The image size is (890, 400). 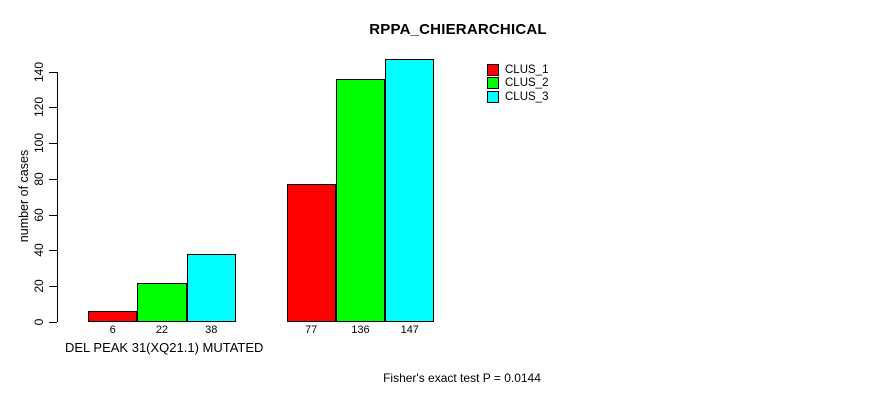 I want to click on y-tick-label: 60, so click(x=39, y=214).